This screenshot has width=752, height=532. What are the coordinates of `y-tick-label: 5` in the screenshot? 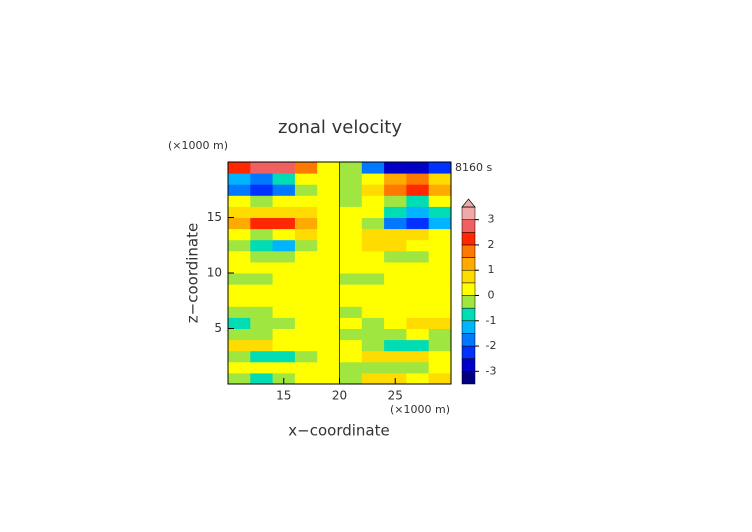 It's located at (218, 328).